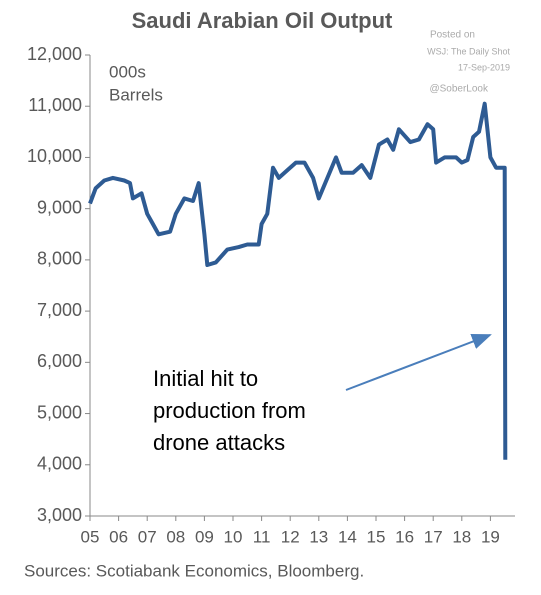  What do you see at coordinates (136, 94) in the screenshot?
I see `unit-label: Barrels` at bounding box center [136, 94].